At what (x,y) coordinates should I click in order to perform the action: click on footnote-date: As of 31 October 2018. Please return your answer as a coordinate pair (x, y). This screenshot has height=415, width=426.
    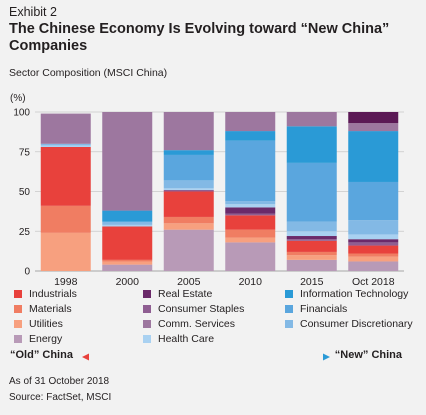
    Looking at the image, I should click on (59, 381).